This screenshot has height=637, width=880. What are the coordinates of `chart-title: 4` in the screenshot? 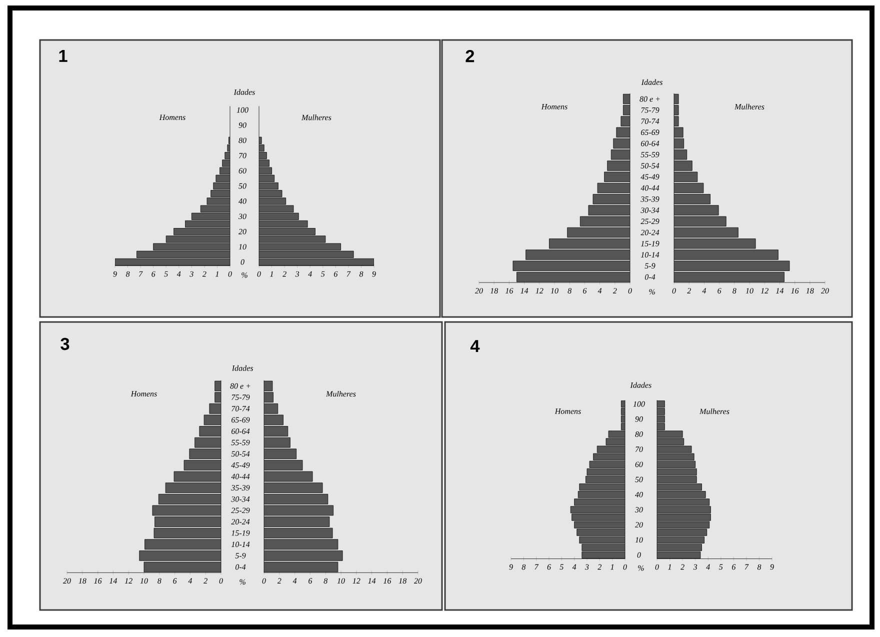 It's located at (475, 346).